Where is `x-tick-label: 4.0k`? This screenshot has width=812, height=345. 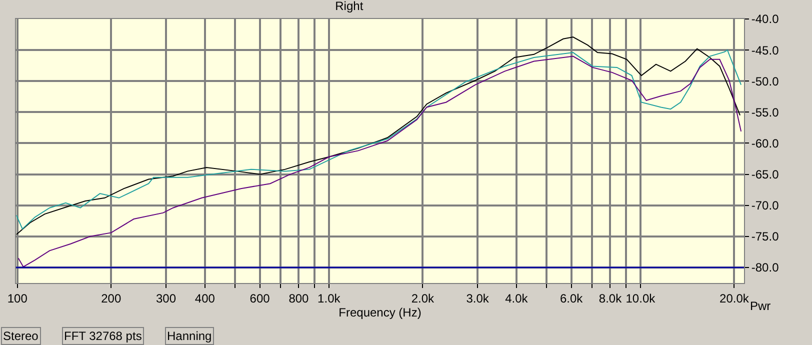
x-tick-label: 4.0k is located at coordinates (517, 298).